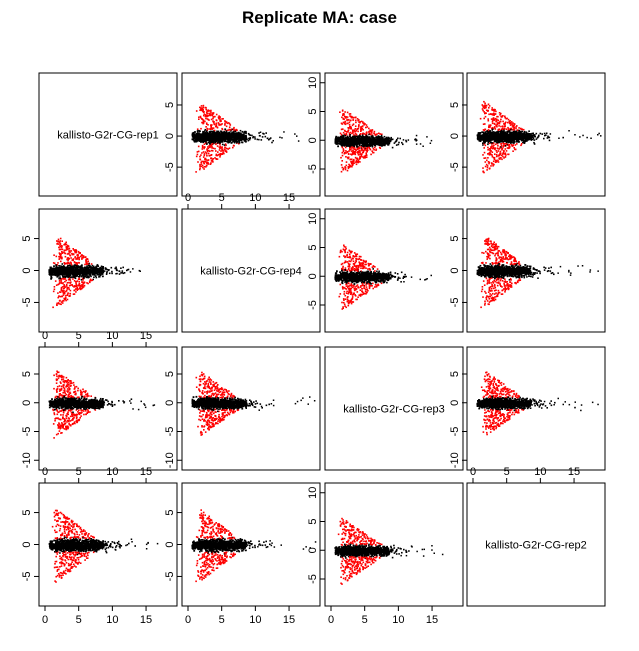 The image size is (639, 651). I want to click on ma-points, so click(245, 138).